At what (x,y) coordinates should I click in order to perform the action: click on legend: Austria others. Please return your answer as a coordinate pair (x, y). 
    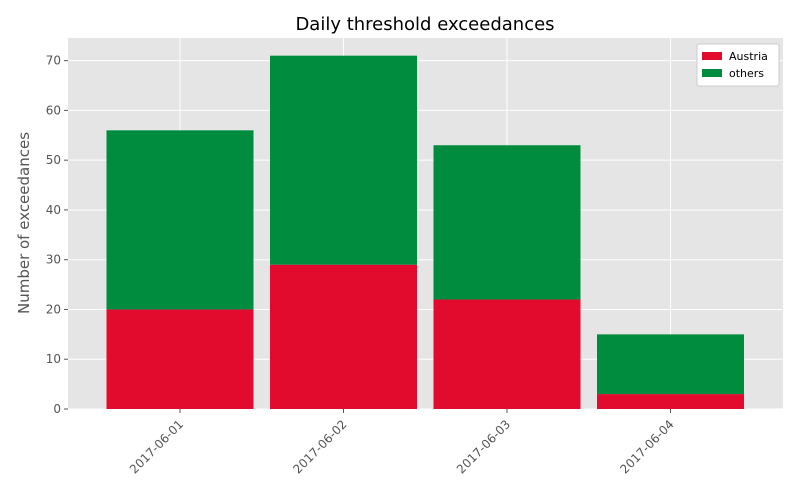
    Looking at the image, I should click on (738, 65).